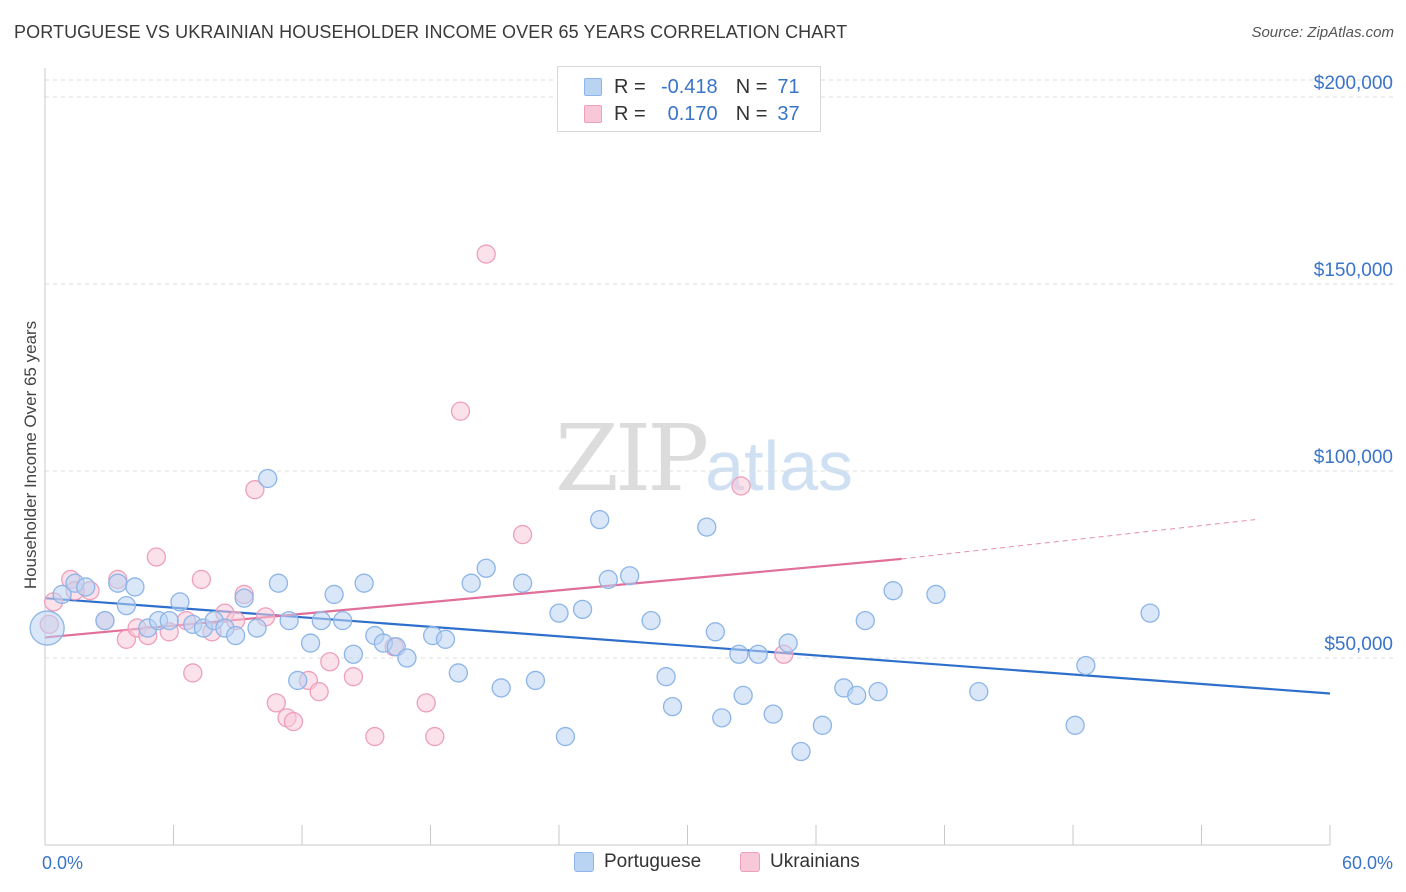 The width and height of the screenshot is (1406, 892). What do you see at coordinates (800, 862) in the screenshot?
I see `legend-item-ukrainians: Ukrainians` at bounding box center [800, 862].